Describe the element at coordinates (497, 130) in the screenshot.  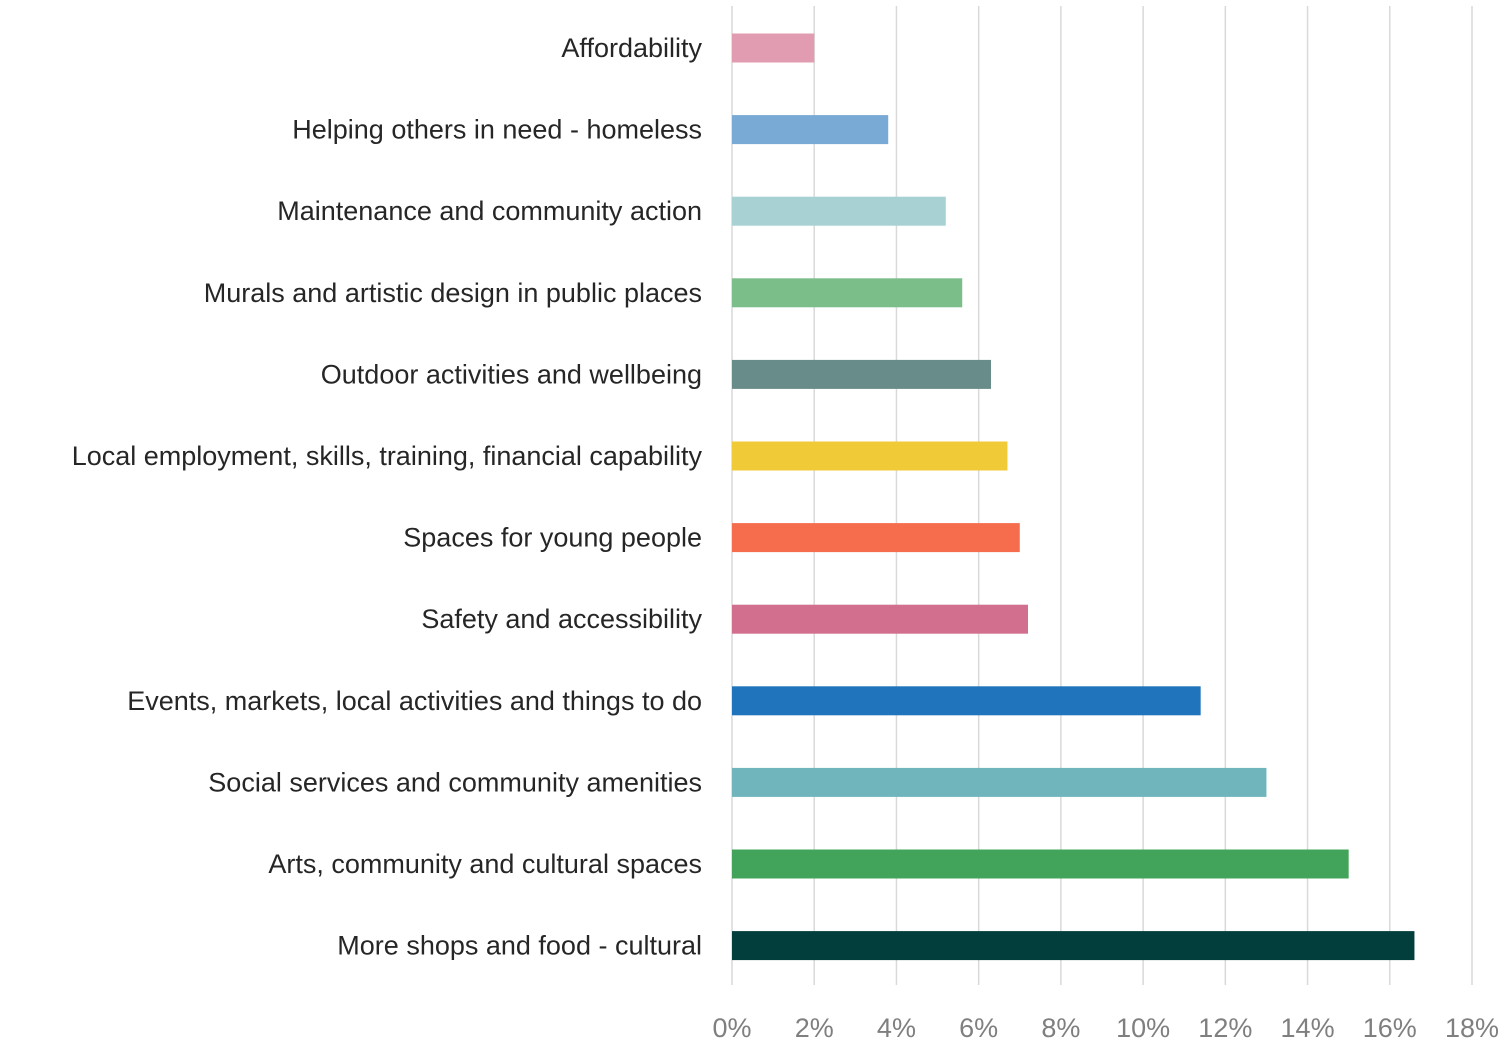
I see `category-label-1: Helping others in need - homeless` at that location.